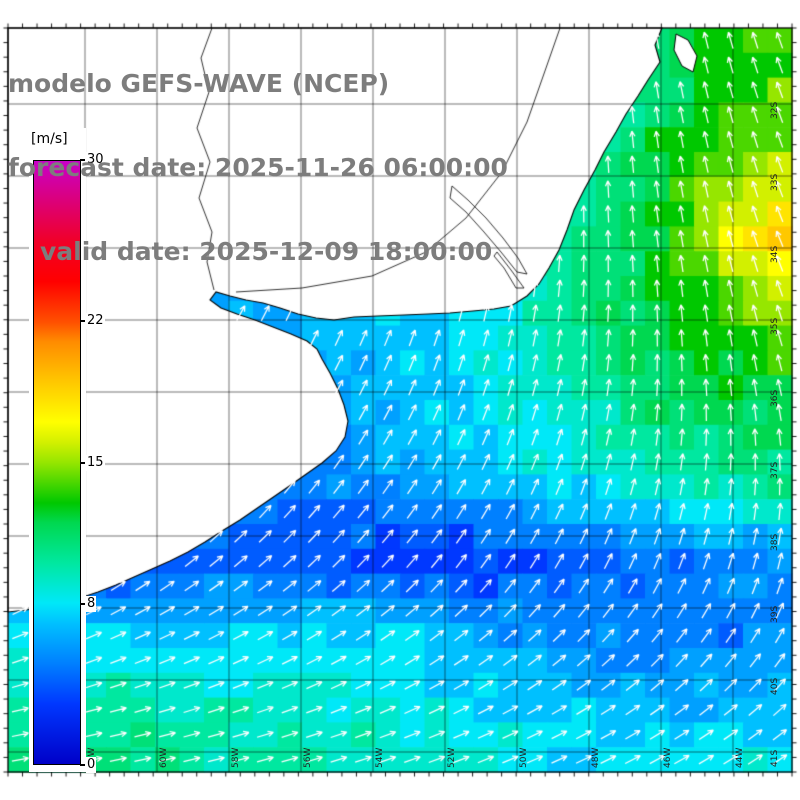  Describe the element at coordinates (668, 757) in the screenshot. I see `lon-tick-label: 46W` at that location.